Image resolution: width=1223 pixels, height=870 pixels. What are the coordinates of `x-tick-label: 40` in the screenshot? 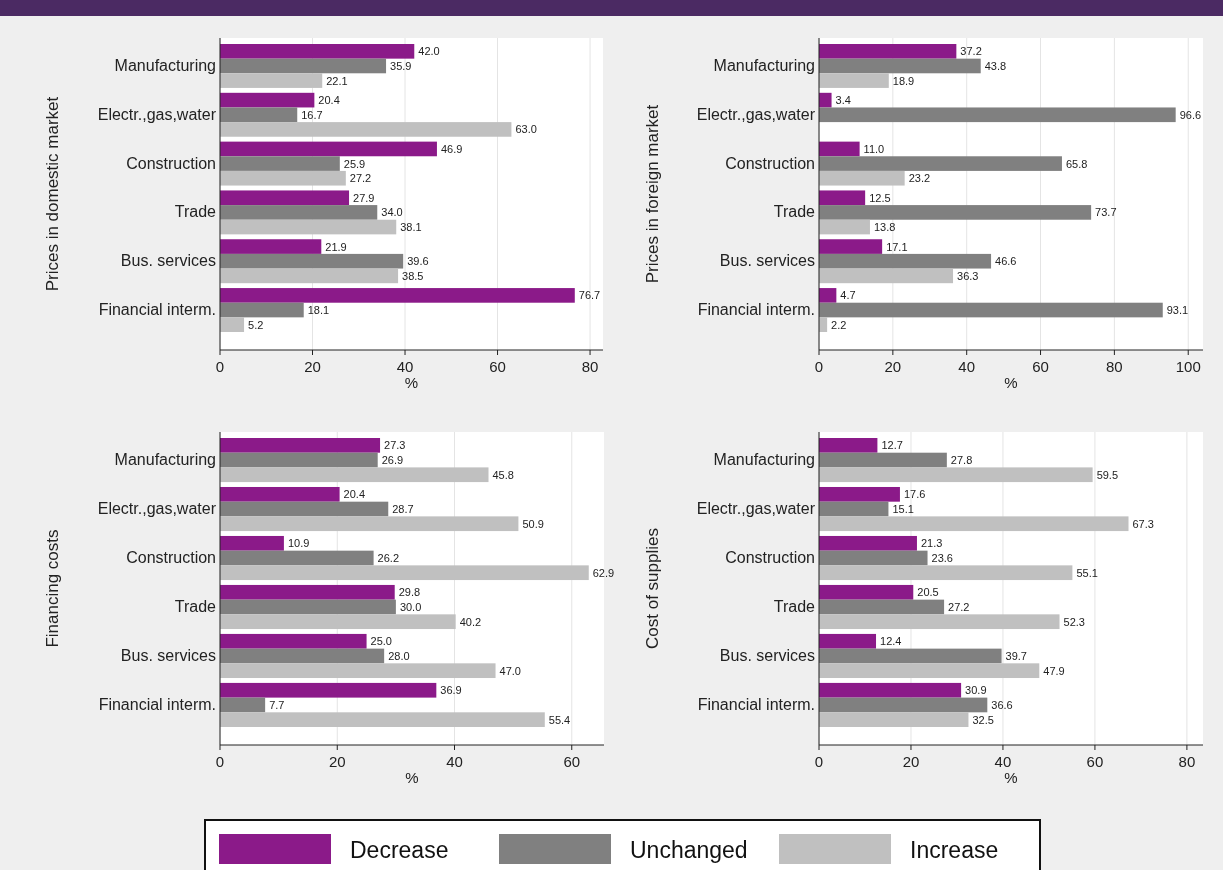 It's located at (454, 761).